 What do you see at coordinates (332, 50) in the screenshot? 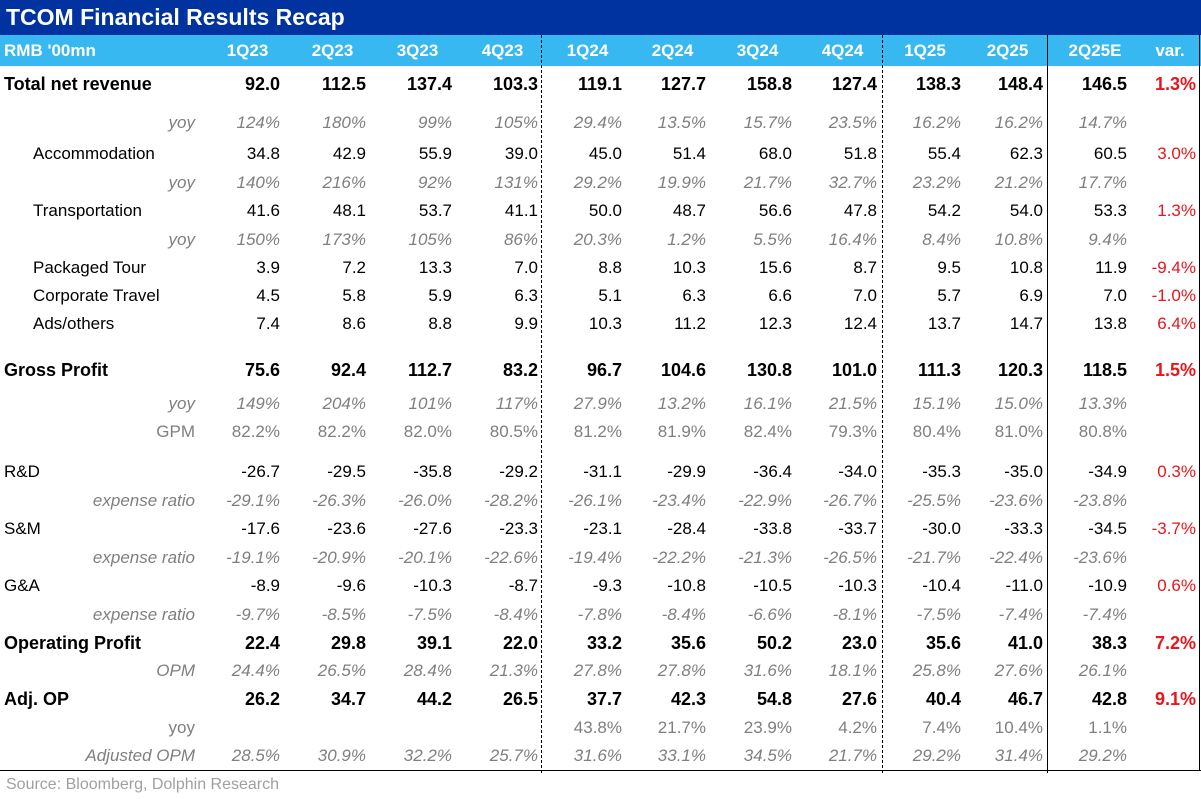
I see `col-header-2q23: 2Q23` at bounding box center [332, 50].